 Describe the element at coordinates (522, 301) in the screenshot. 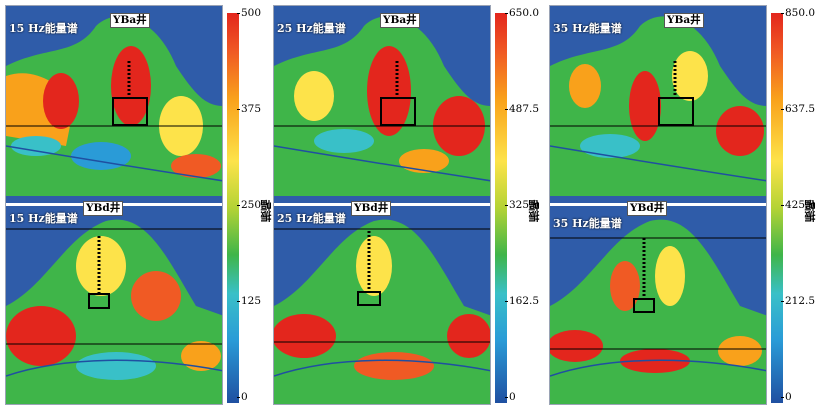

I see `tick-label: 162.5` at that location.